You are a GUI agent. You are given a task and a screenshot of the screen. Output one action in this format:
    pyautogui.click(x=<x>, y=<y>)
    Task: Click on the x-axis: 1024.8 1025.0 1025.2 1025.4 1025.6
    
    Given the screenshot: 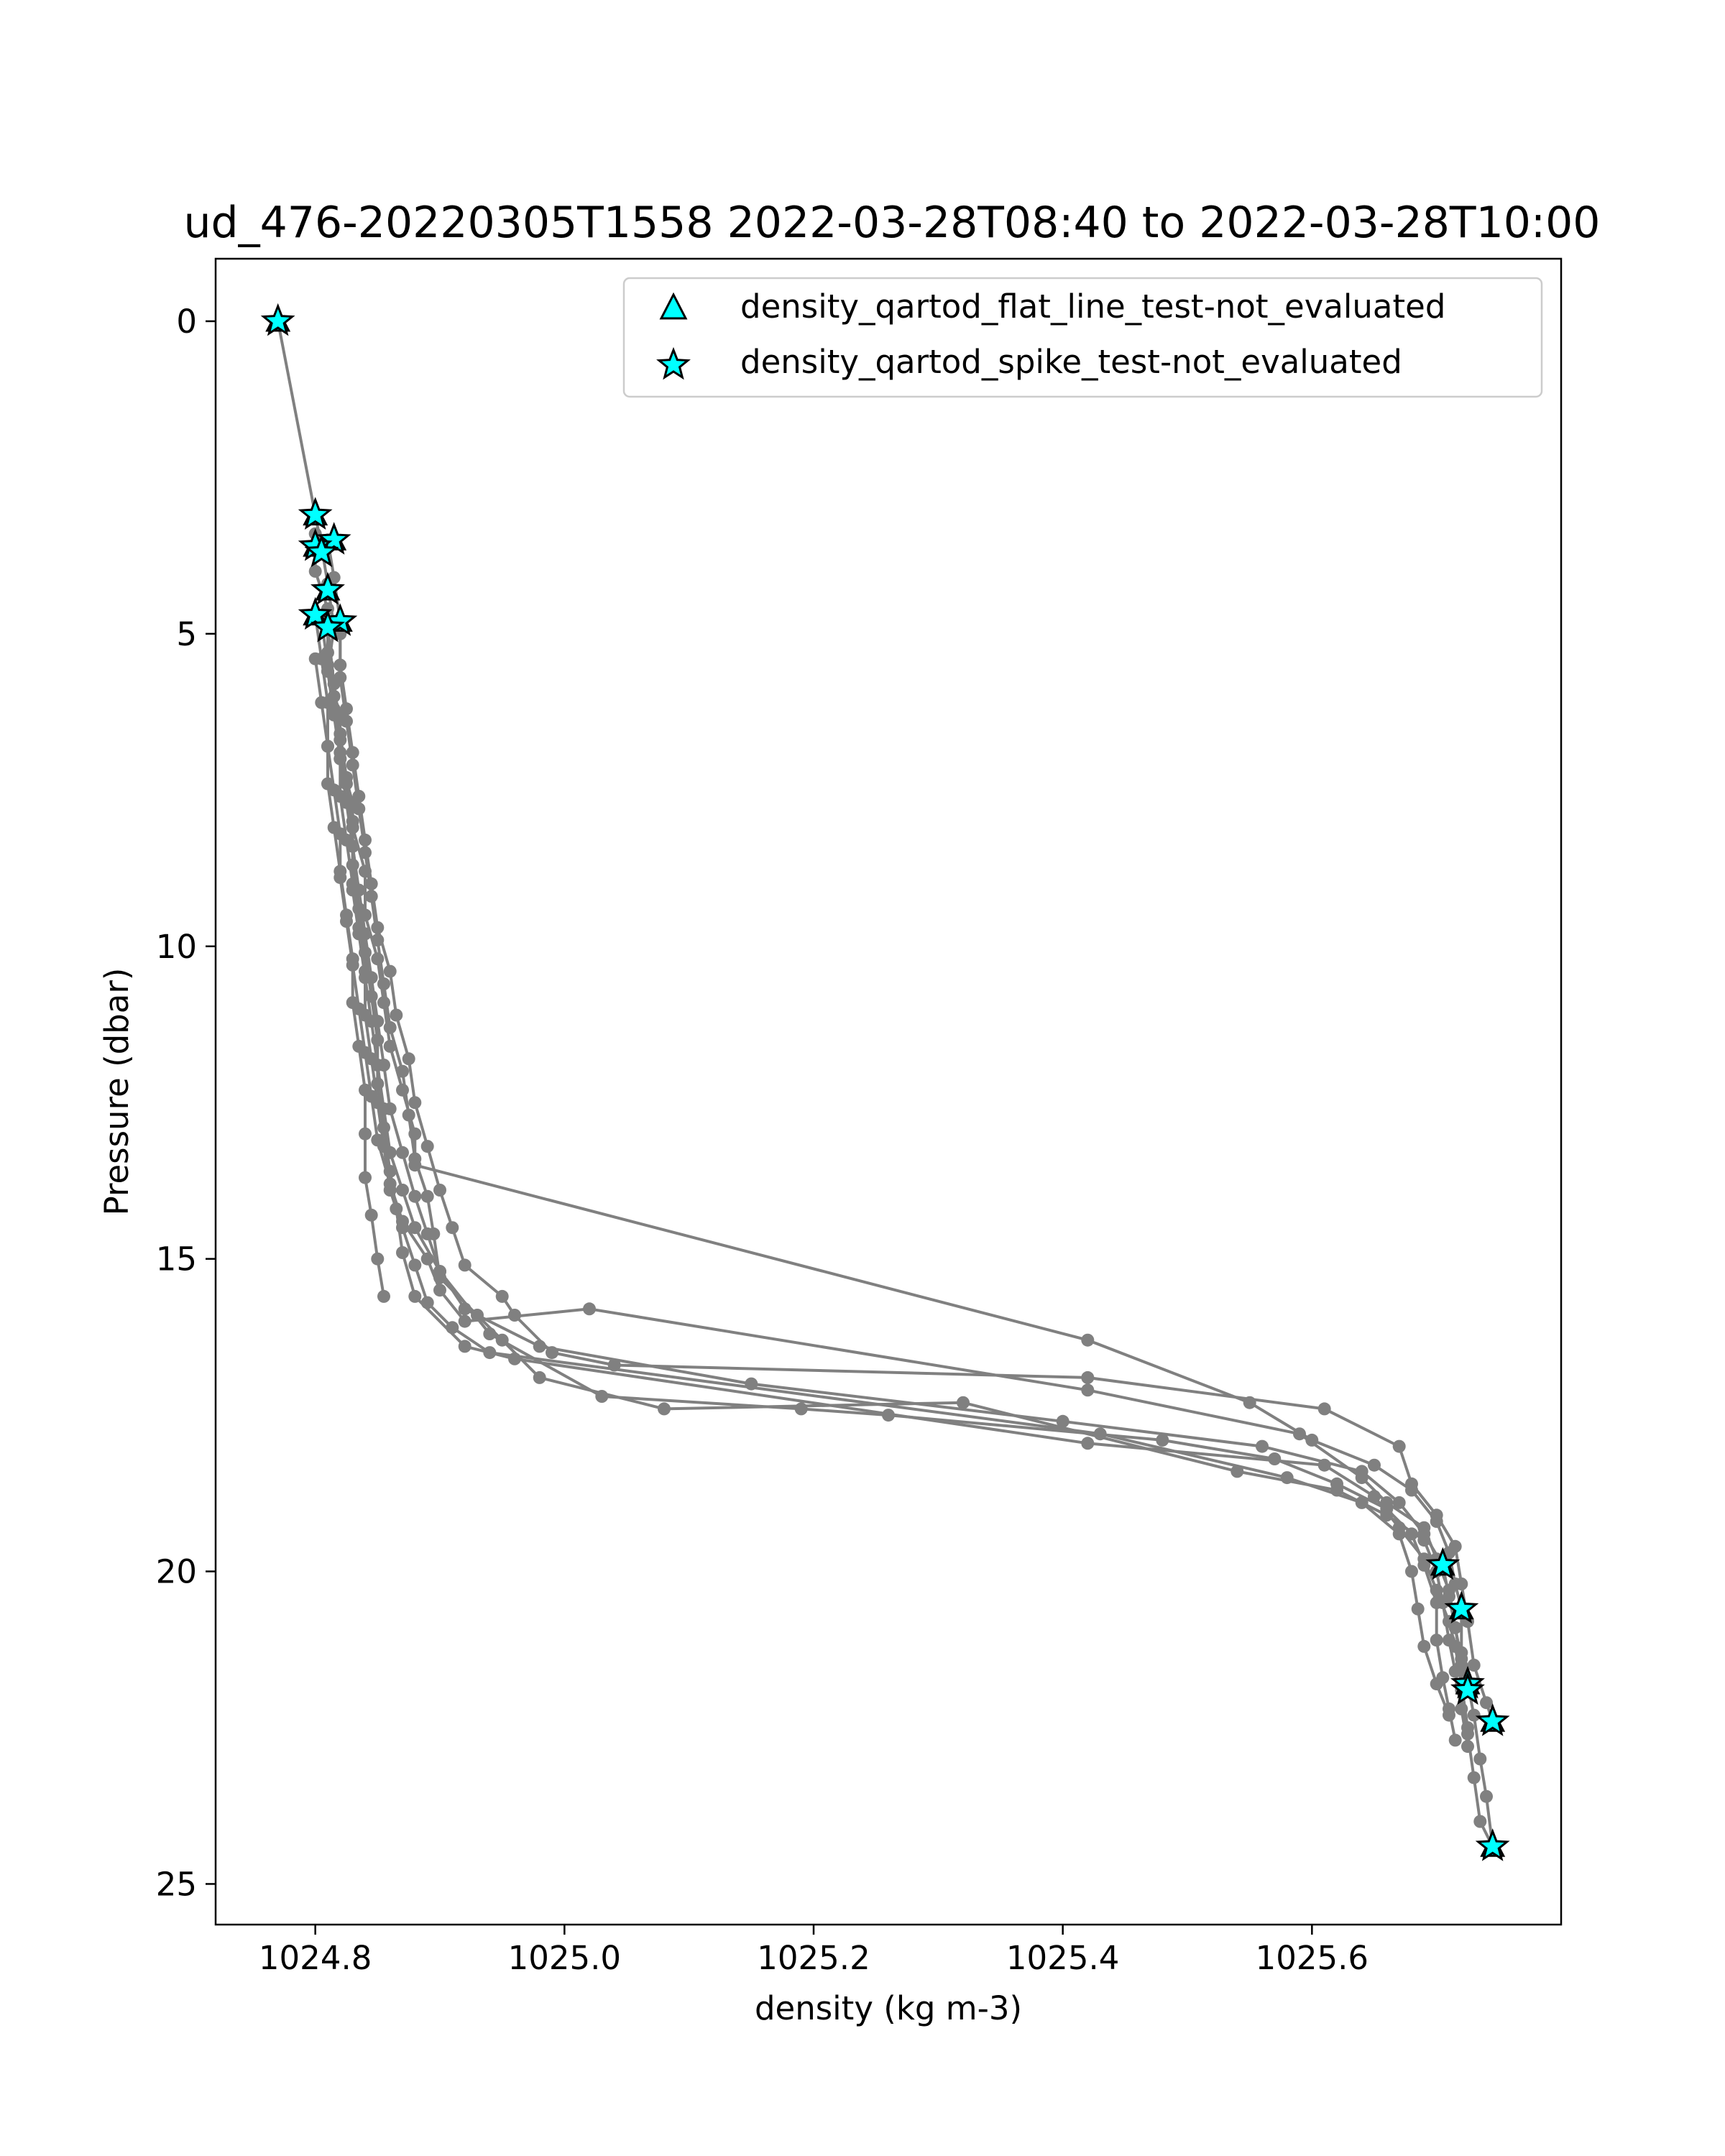 What is the action you would take?
    pyautogui.click(x=813, y=1951)
    